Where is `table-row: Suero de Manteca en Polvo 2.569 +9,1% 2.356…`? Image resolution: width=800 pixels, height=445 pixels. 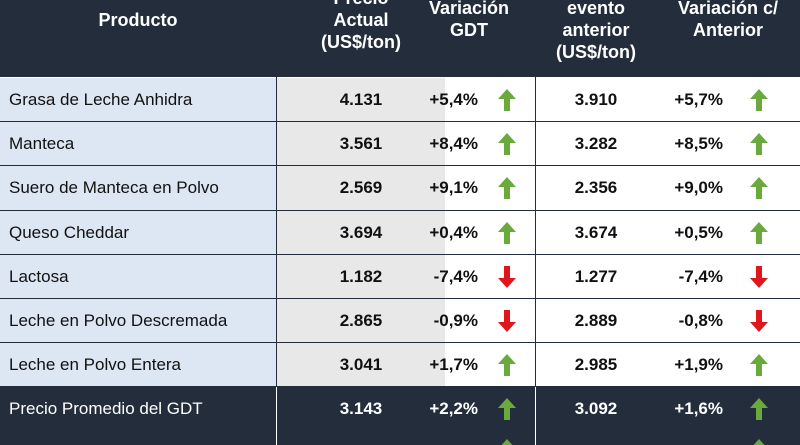
table-row: Suero de Manteca en Polvo 2.569 +9,1% 2.356… is located at coordinates (400, 188).